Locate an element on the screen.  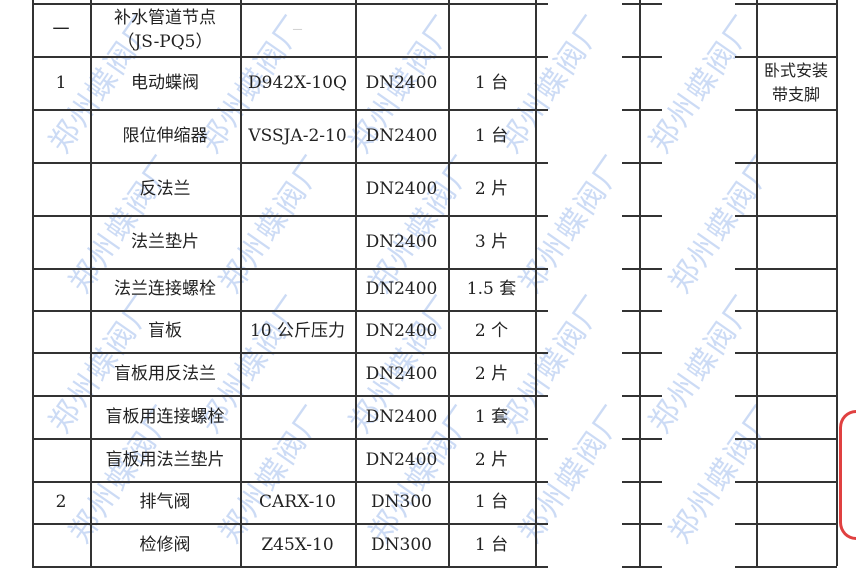
cell-model: — is located at coordinates (297, 29).